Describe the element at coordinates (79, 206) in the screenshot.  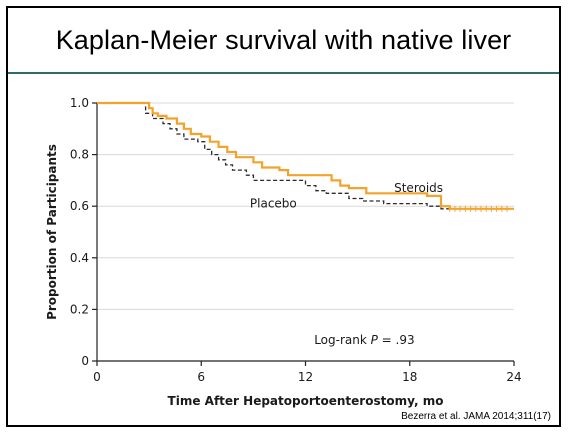
I see `y-tick-label: 0.6` at that location.